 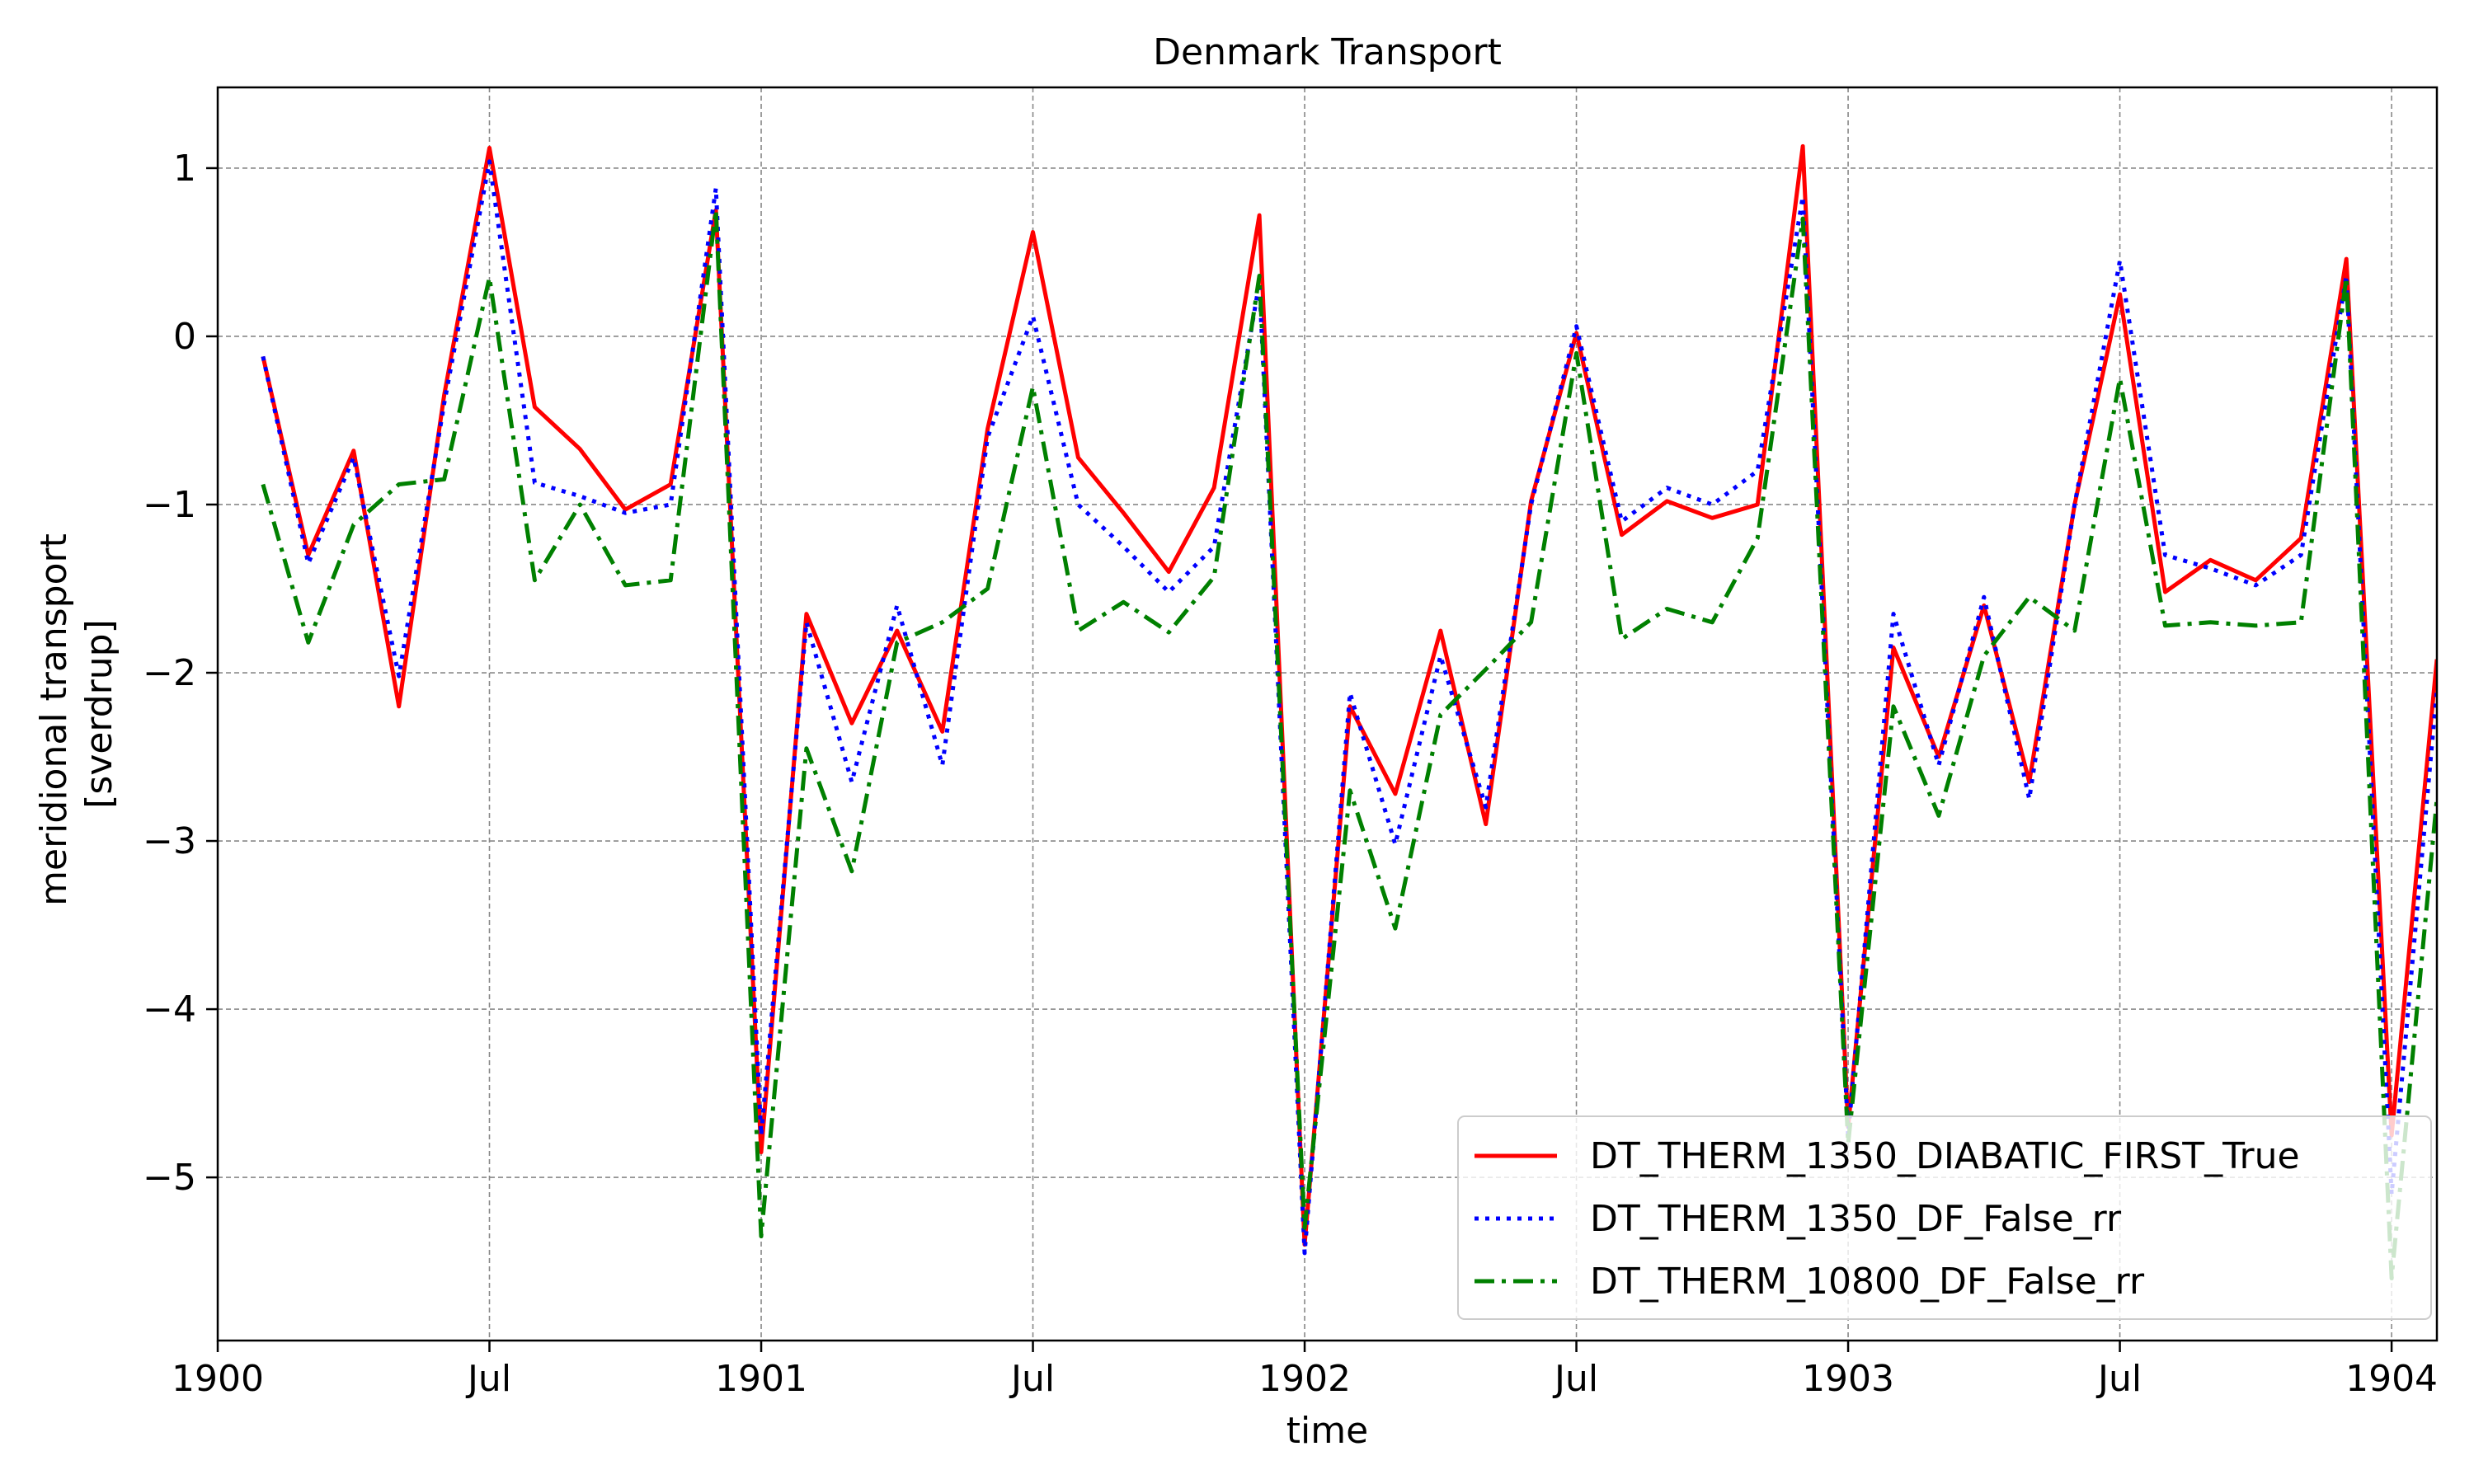 I want to click on x-tick-label: 1903, so click(x=1848, y=1379).